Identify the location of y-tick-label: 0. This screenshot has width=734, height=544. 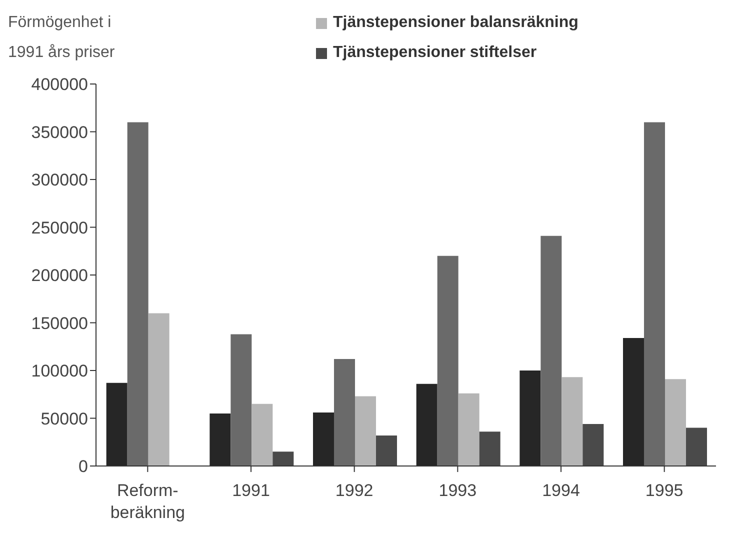
(83, 466).